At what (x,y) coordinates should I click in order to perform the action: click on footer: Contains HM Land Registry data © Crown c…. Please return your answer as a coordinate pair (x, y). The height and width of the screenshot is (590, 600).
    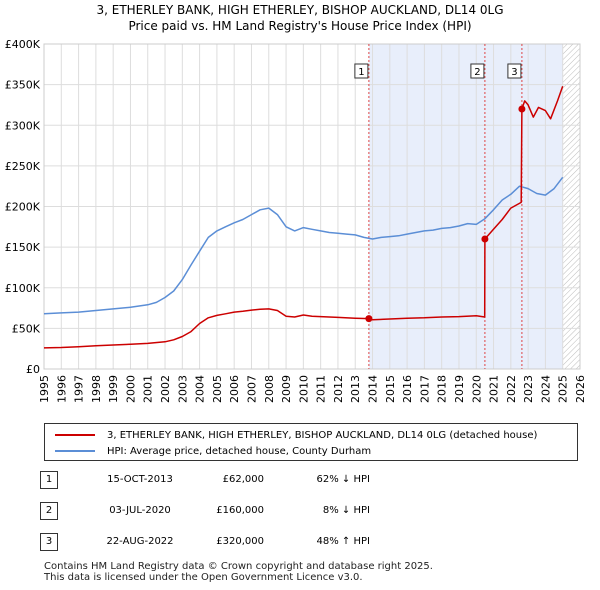
    Looking at the image, I should click on (238, 572).